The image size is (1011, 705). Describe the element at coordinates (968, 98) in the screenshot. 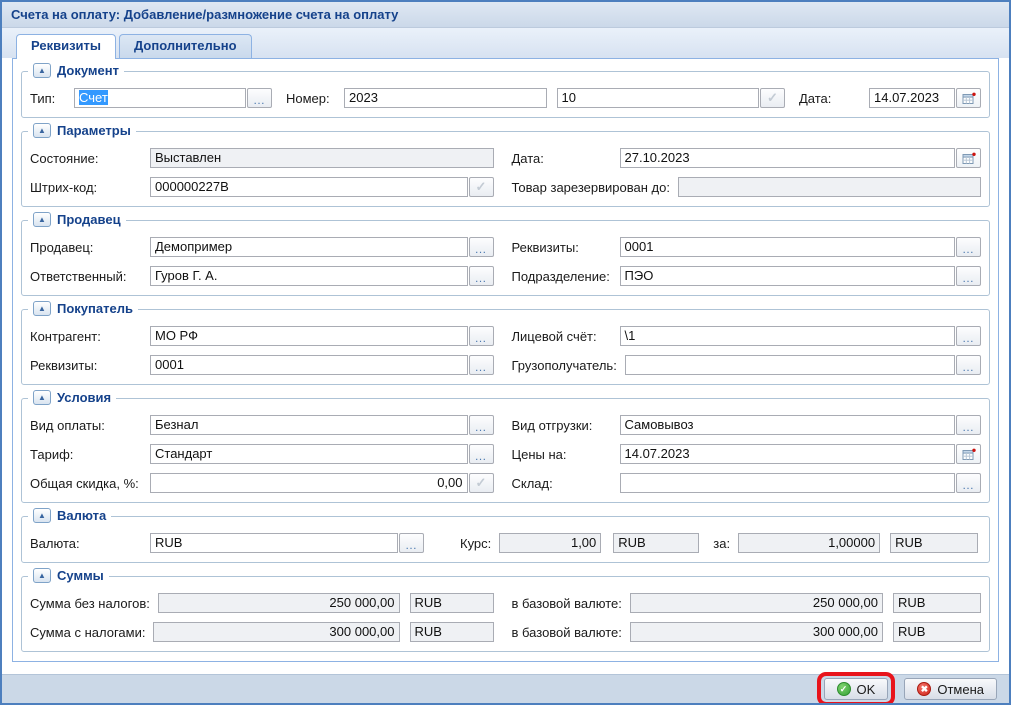

I see `doc-date-calendar-button` at that location.